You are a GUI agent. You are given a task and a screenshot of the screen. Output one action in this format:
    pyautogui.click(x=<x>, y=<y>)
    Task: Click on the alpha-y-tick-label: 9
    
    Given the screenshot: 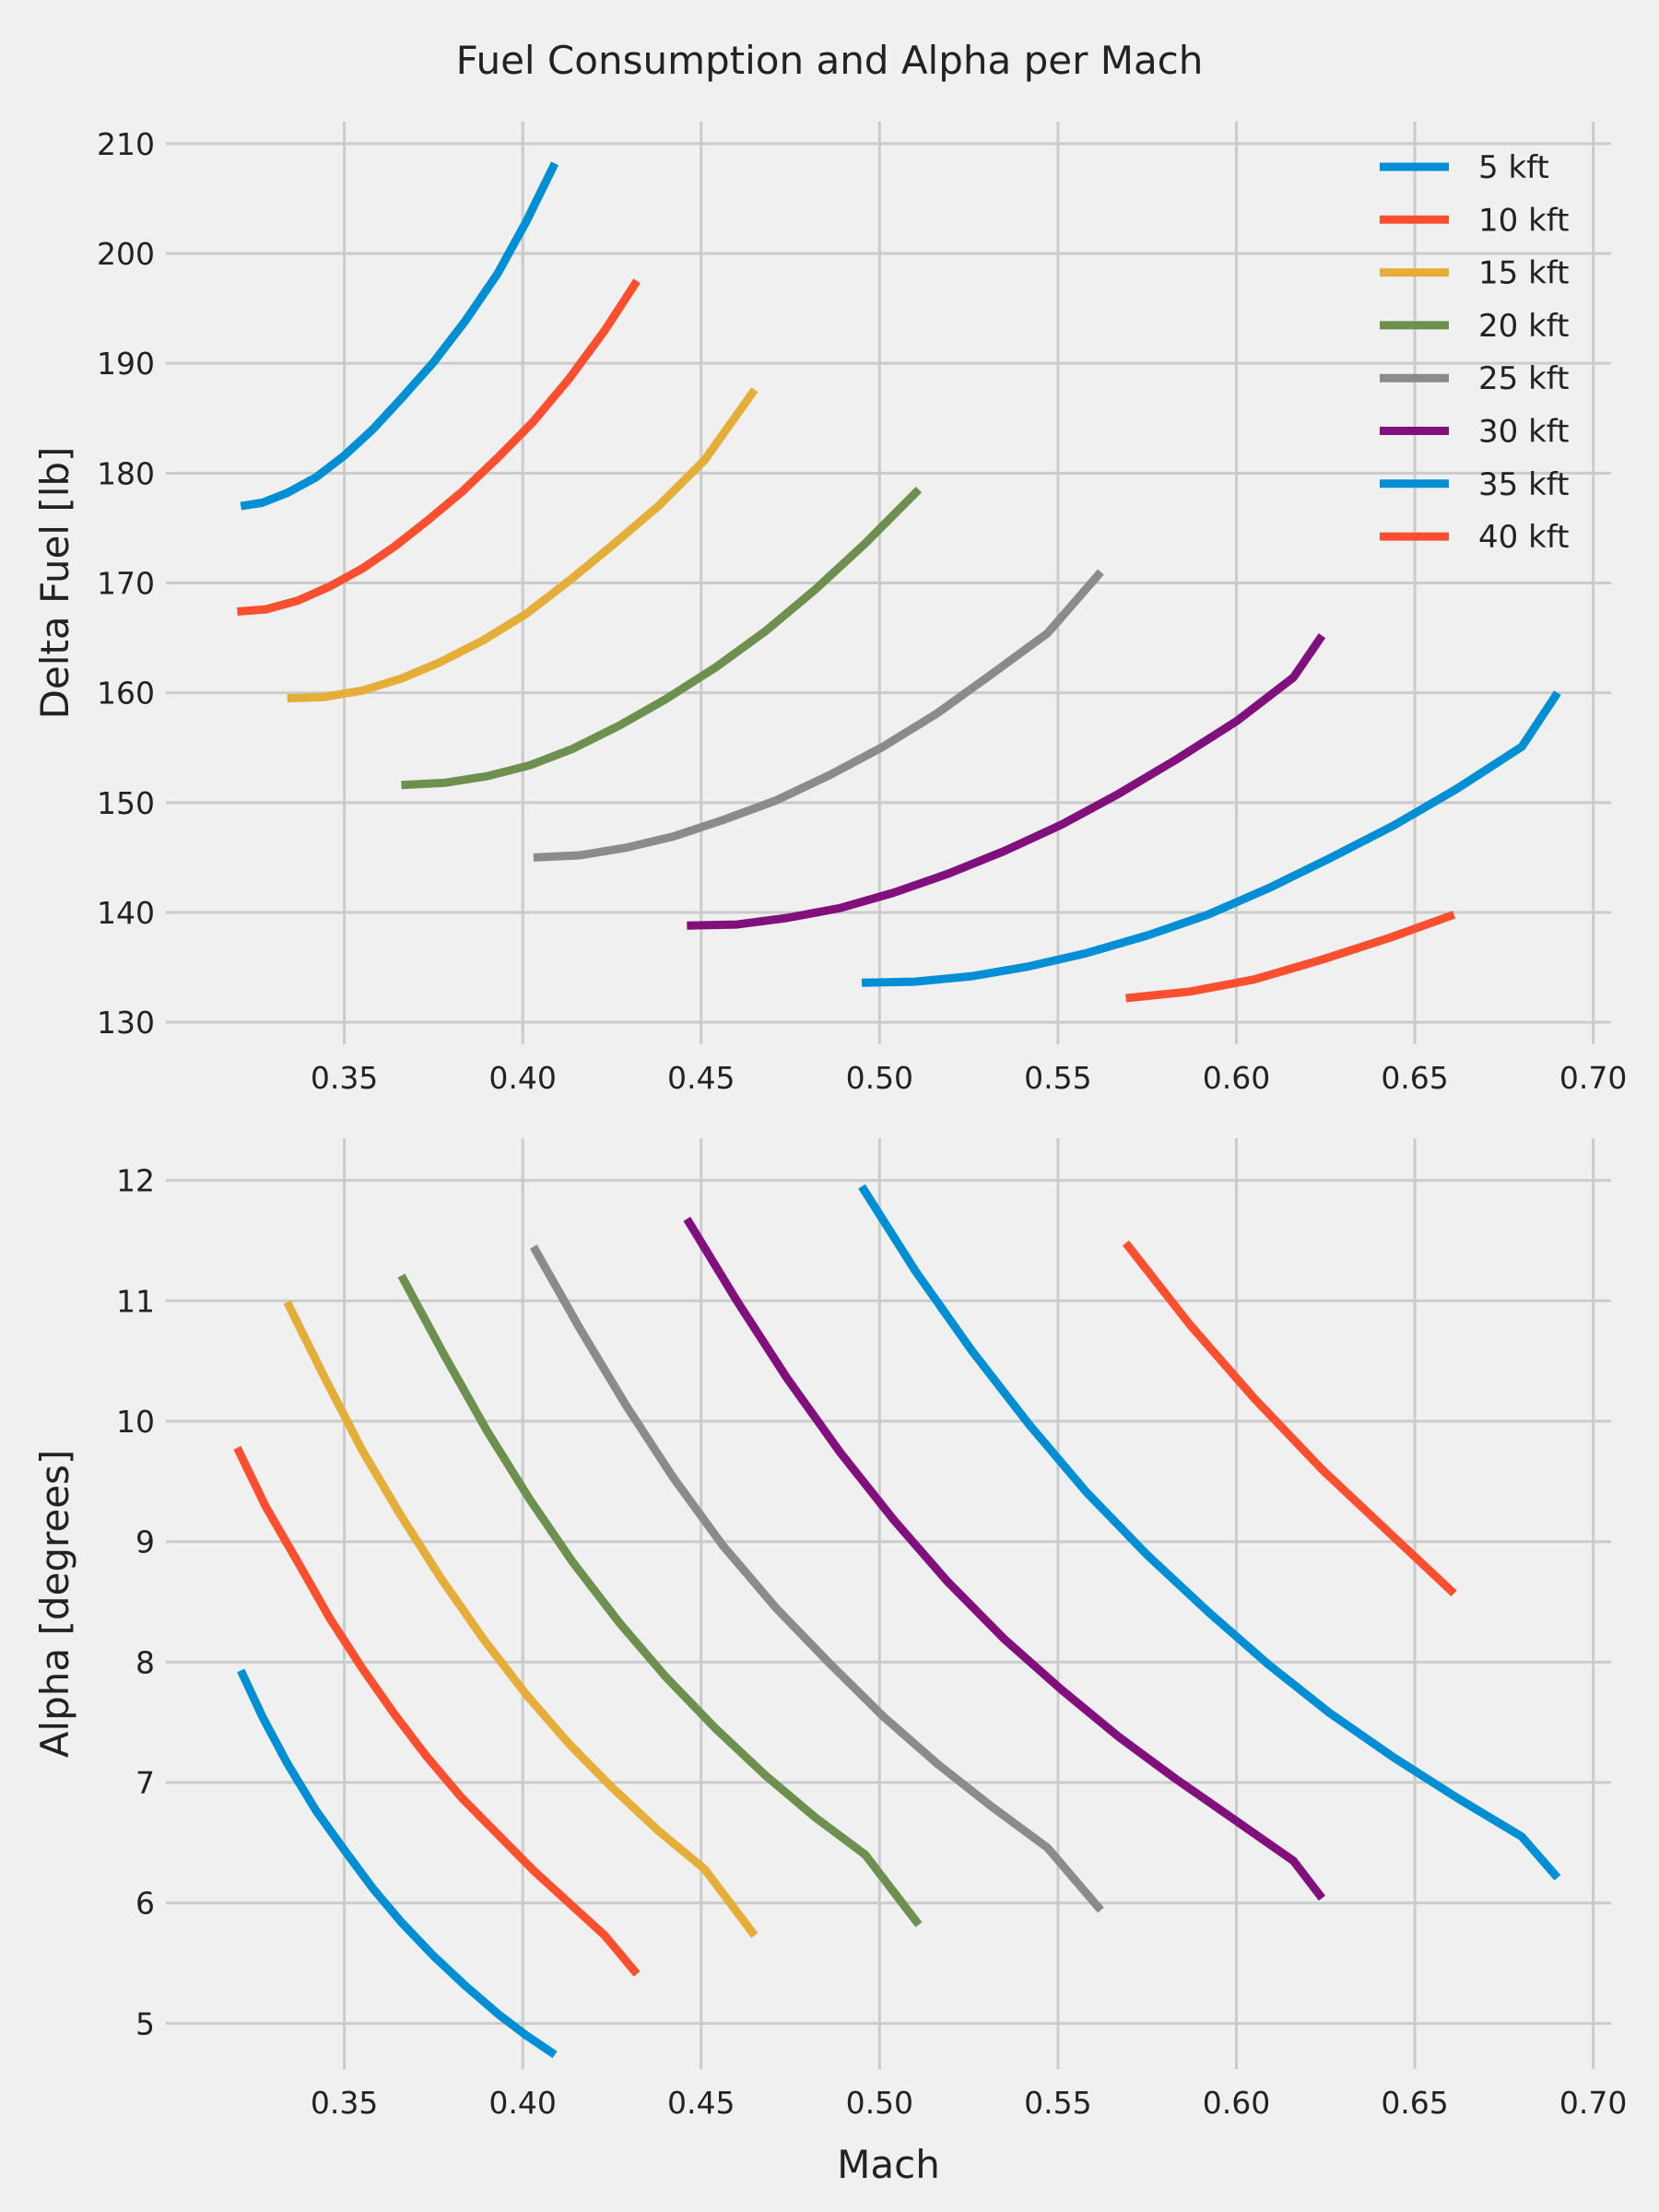 What is the action you would take?
    pyautogui.click(x=145, y=1542)
    